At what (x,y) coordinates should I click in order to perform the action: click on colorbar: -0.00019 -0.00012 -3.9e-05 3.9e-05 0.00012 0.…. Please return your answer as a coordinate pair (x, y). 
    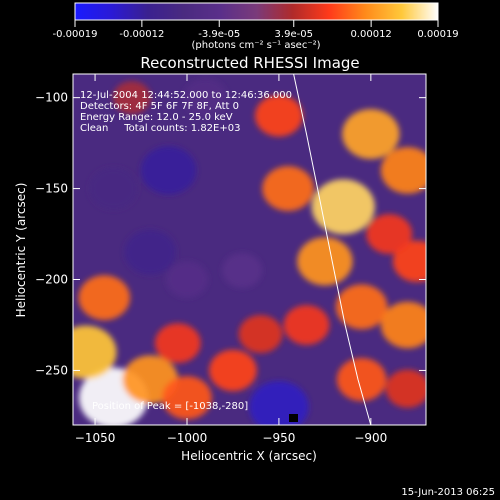
    Looking at the image, I should click on (256, 26).